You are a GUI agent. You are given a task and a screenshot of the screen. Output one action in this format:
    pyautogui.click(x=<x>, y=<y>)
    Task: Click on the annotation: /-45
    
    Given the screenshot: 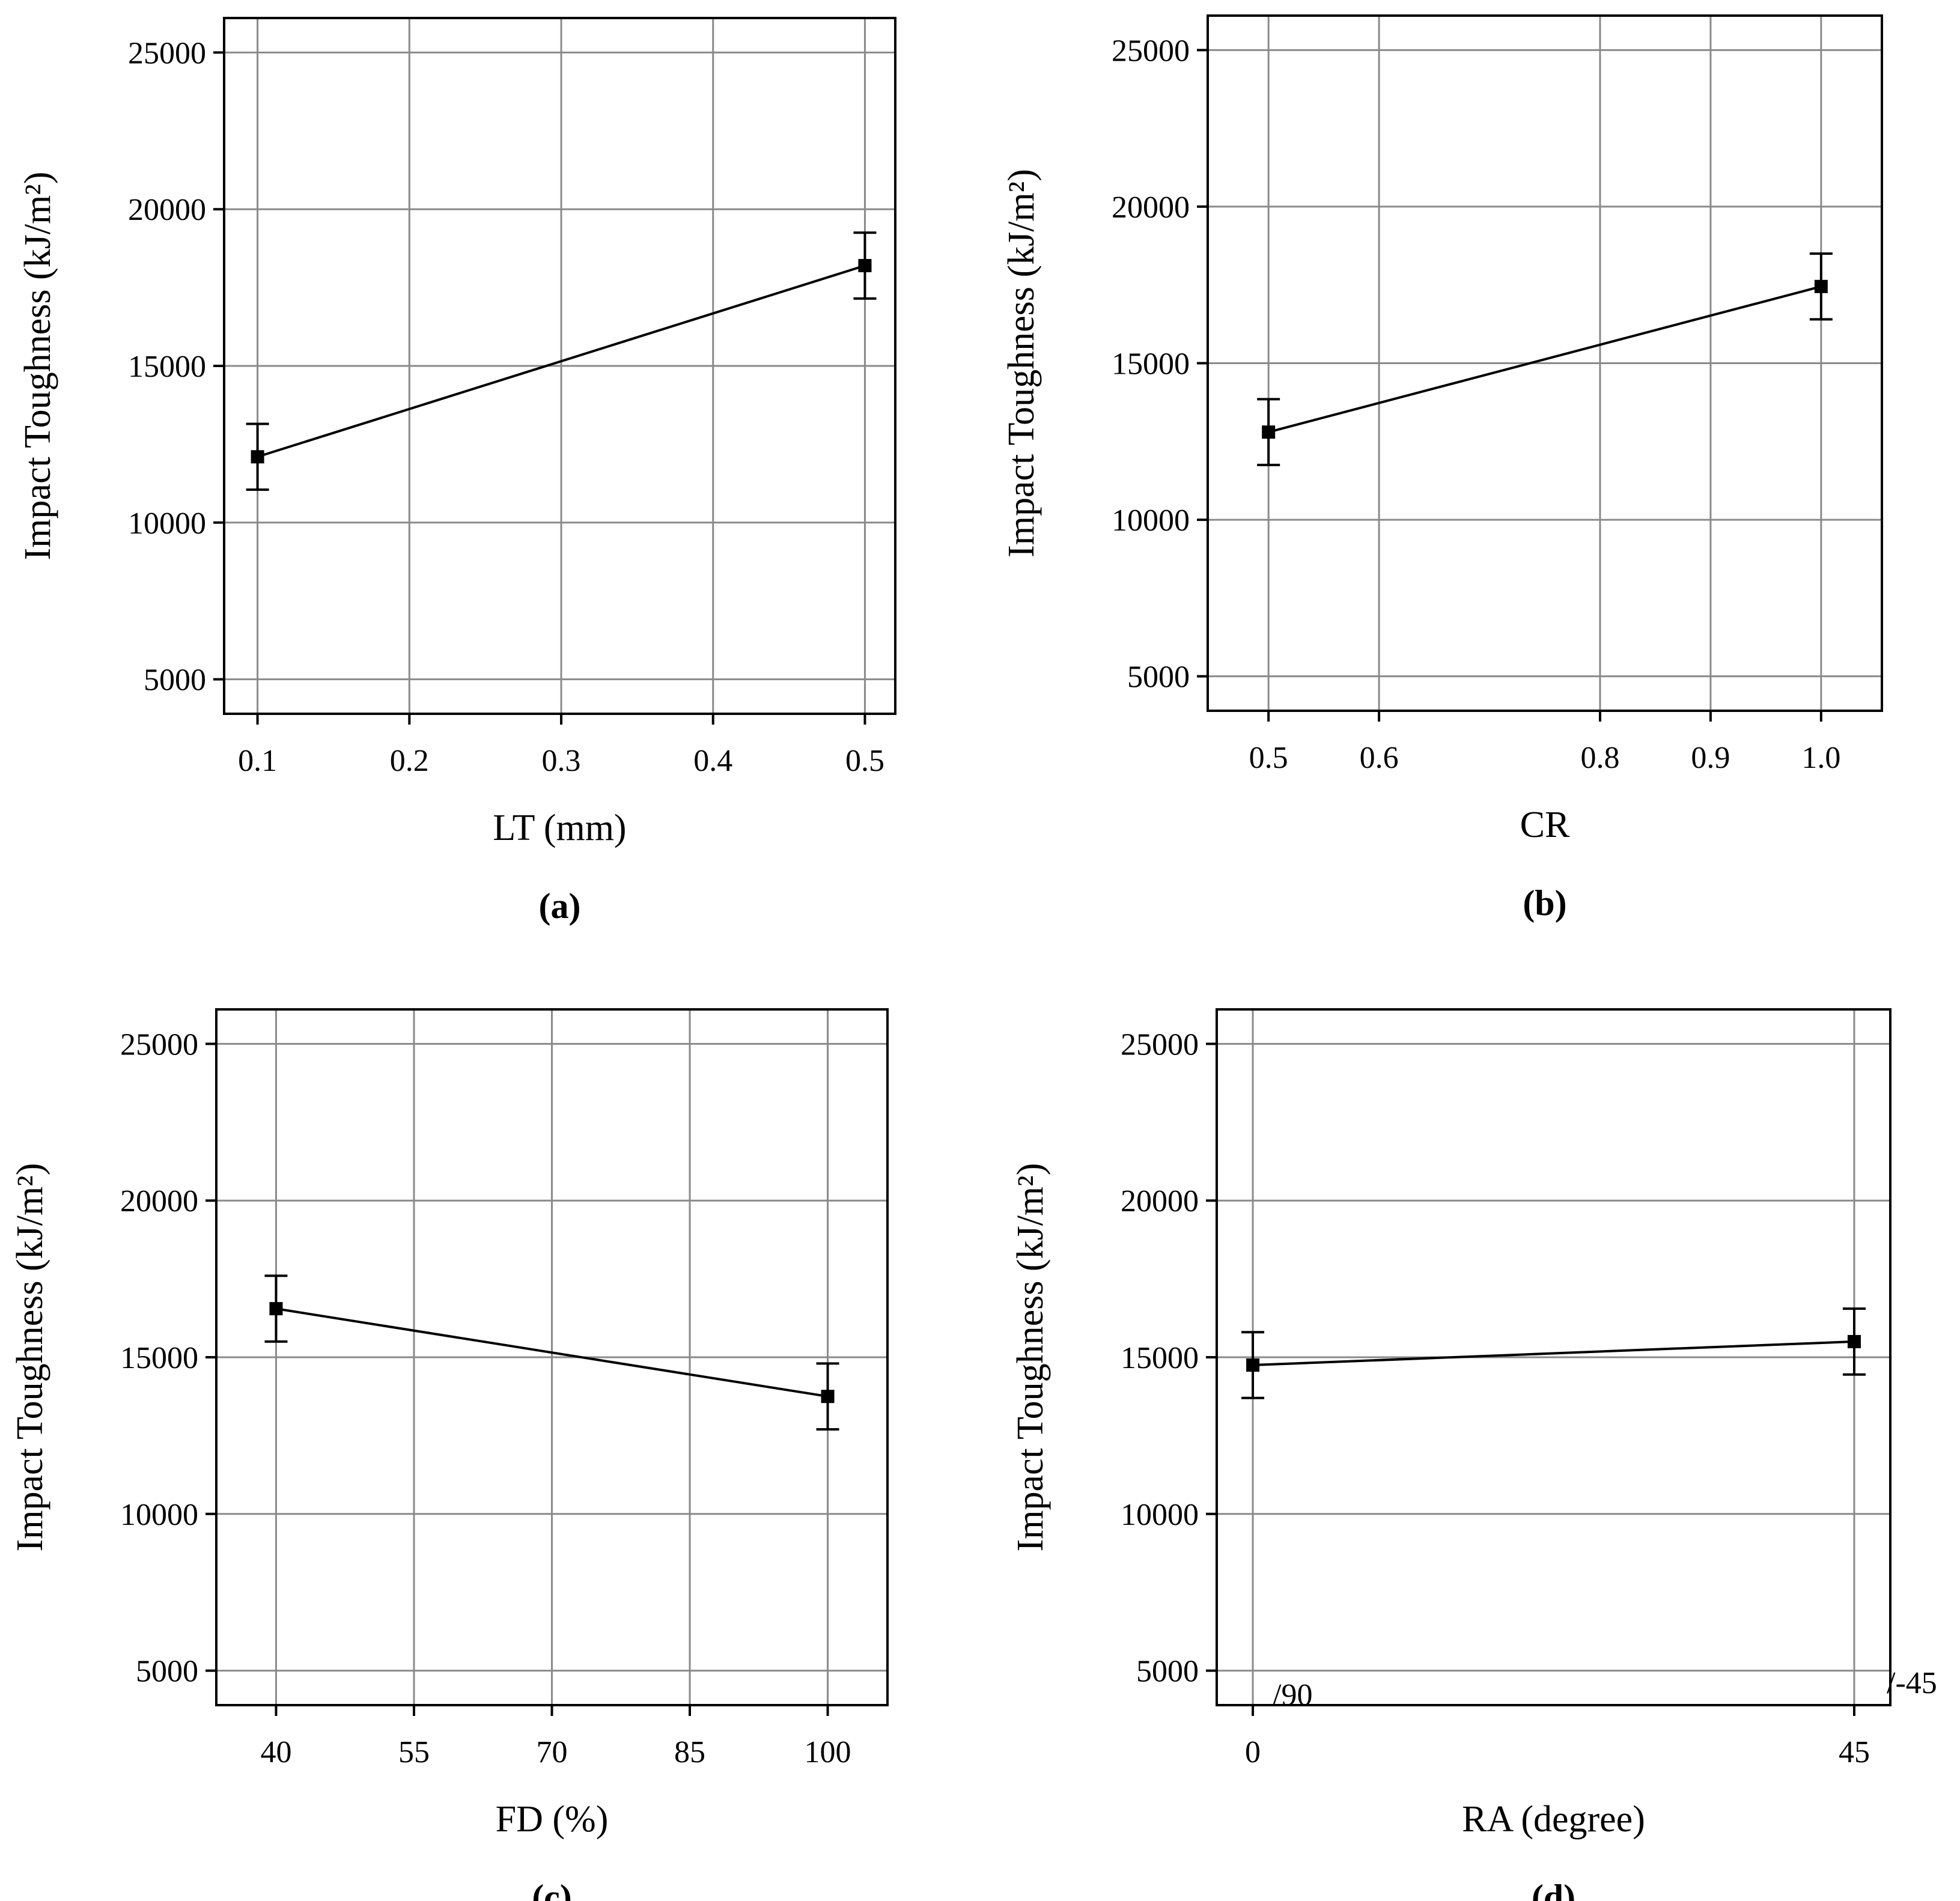 What is the action you would take?
    pyautogui.click(x=1912, y=1683)
    